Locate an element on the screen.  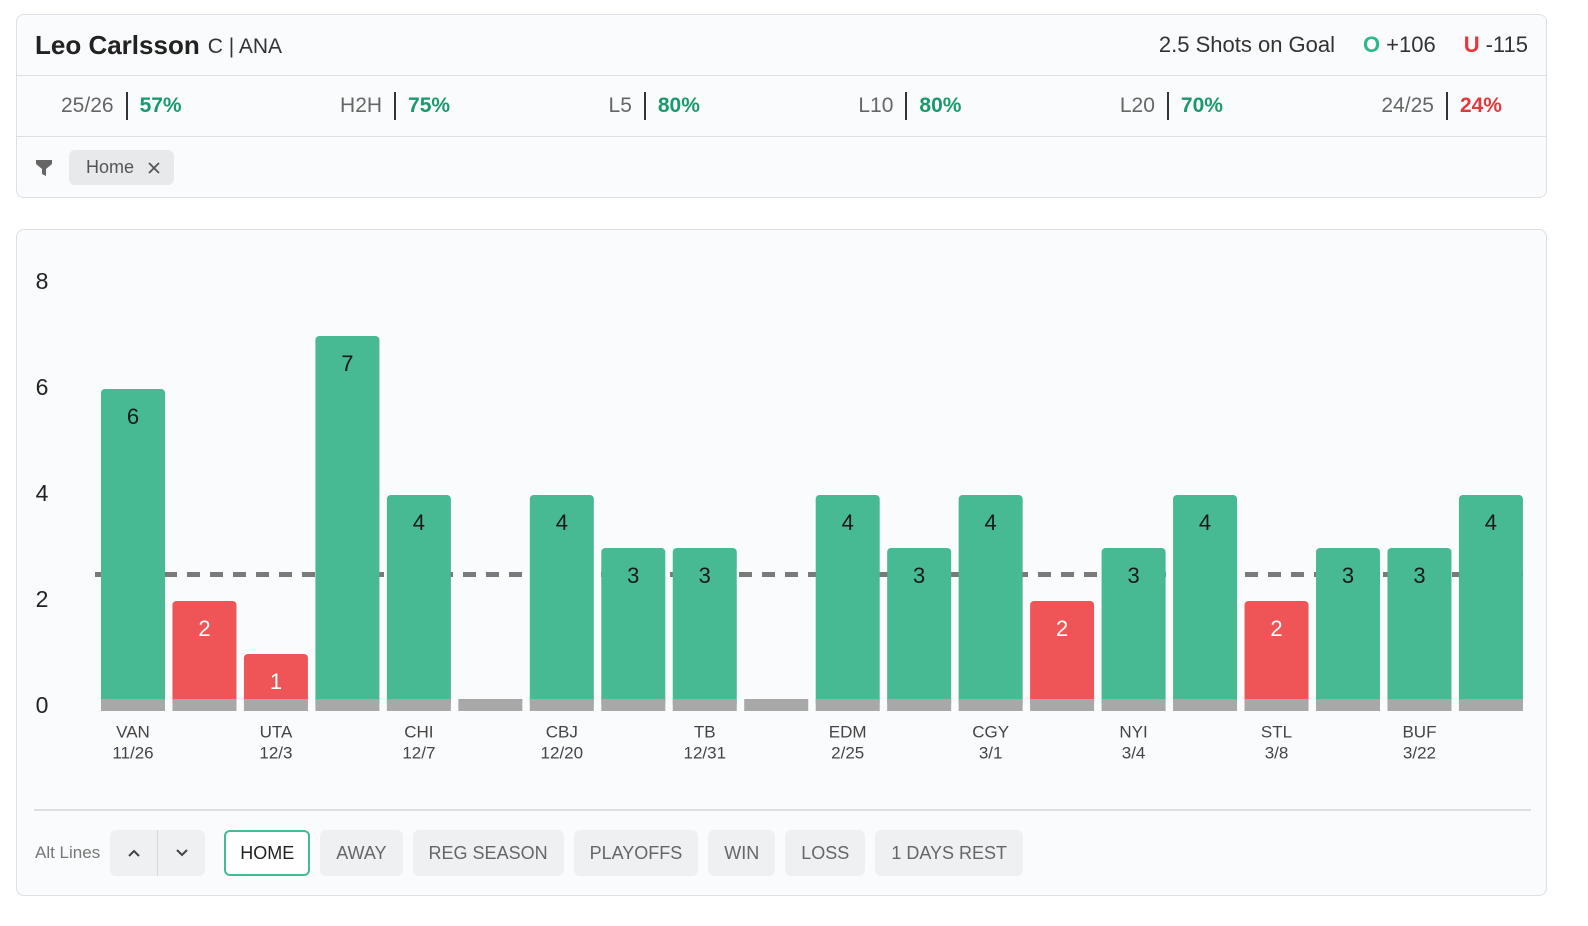
stat-group: L5 80% is located at coordinates (654, 106).